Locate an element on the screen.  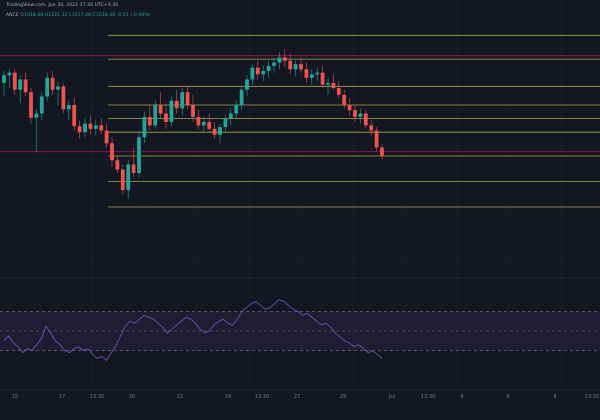
x-tick-label: 8 is located at coordinates (554, 397).